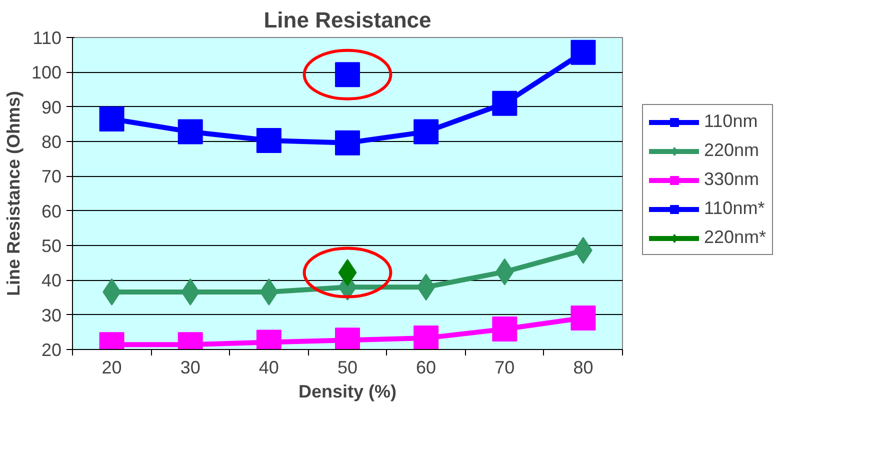  I want to click on x-tick-label: 60, so click(426, 368).